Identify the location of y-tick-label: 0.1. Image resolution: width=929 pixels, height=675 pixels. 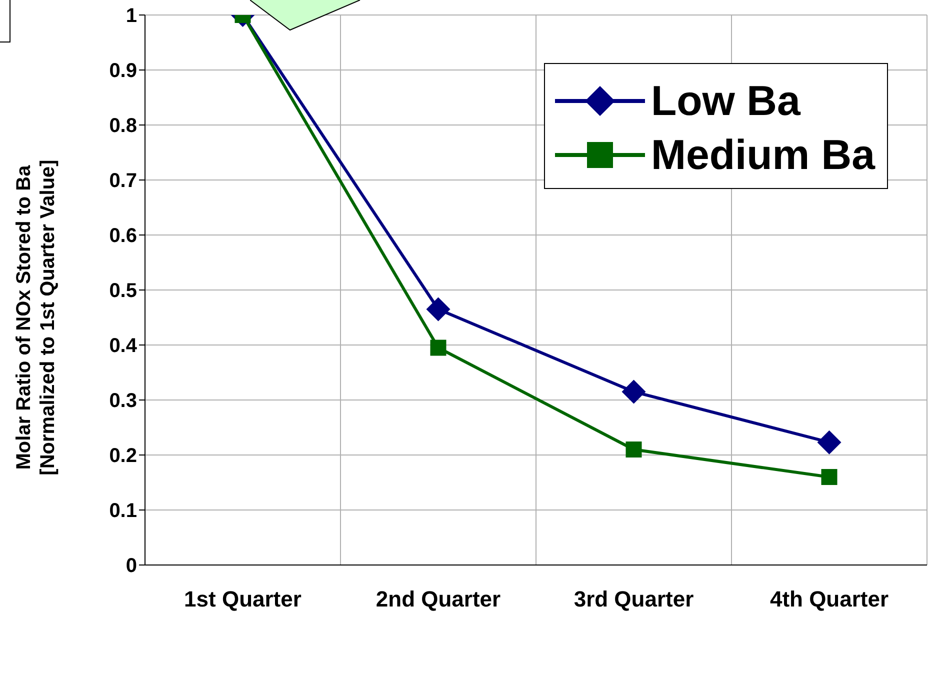
(123, 511).